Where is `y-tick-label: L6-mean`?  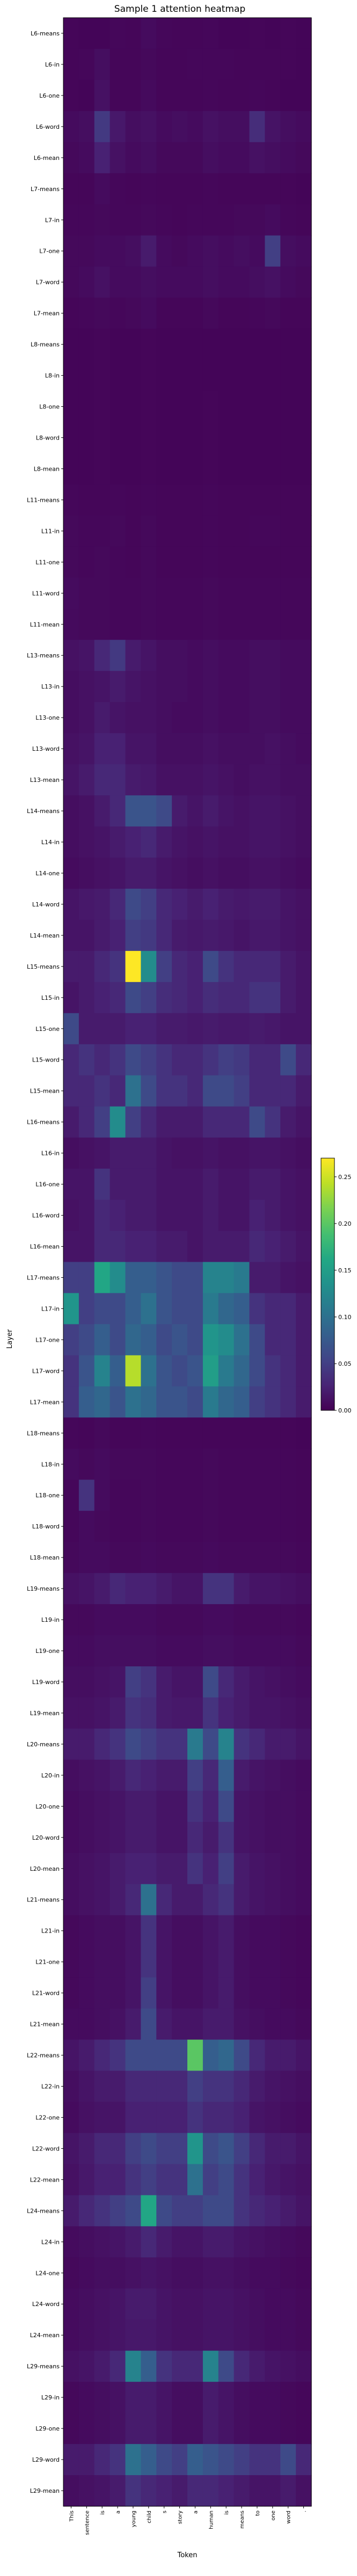 y-tick-label: L6-mean is located at coordinates (47, 158).